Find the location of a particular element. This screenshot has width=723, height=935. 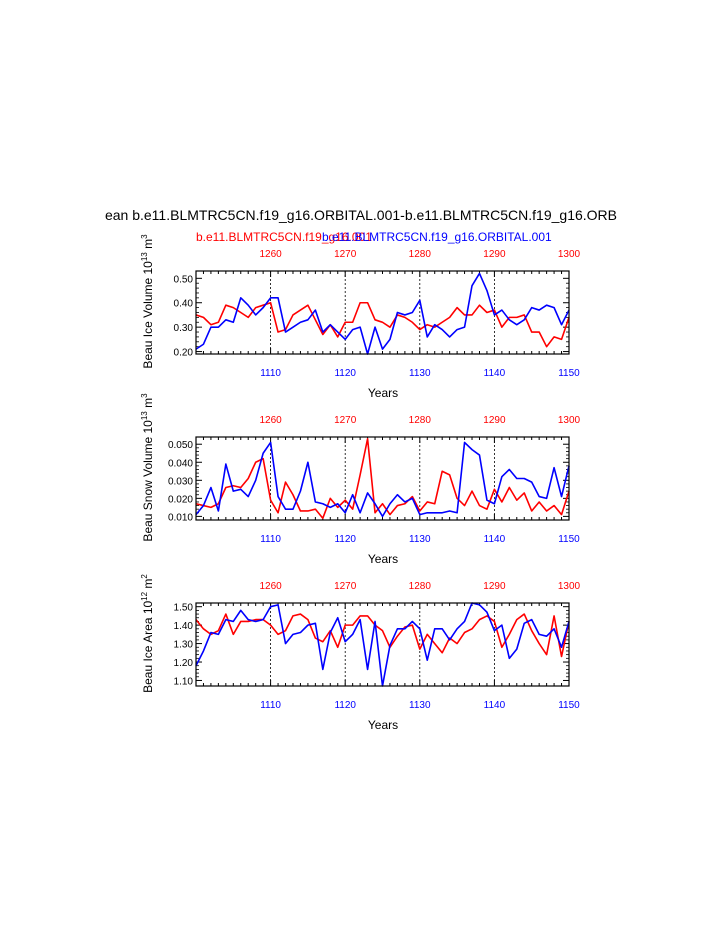

y-tick-label: 0.020 is located at coordinates (180, 499).